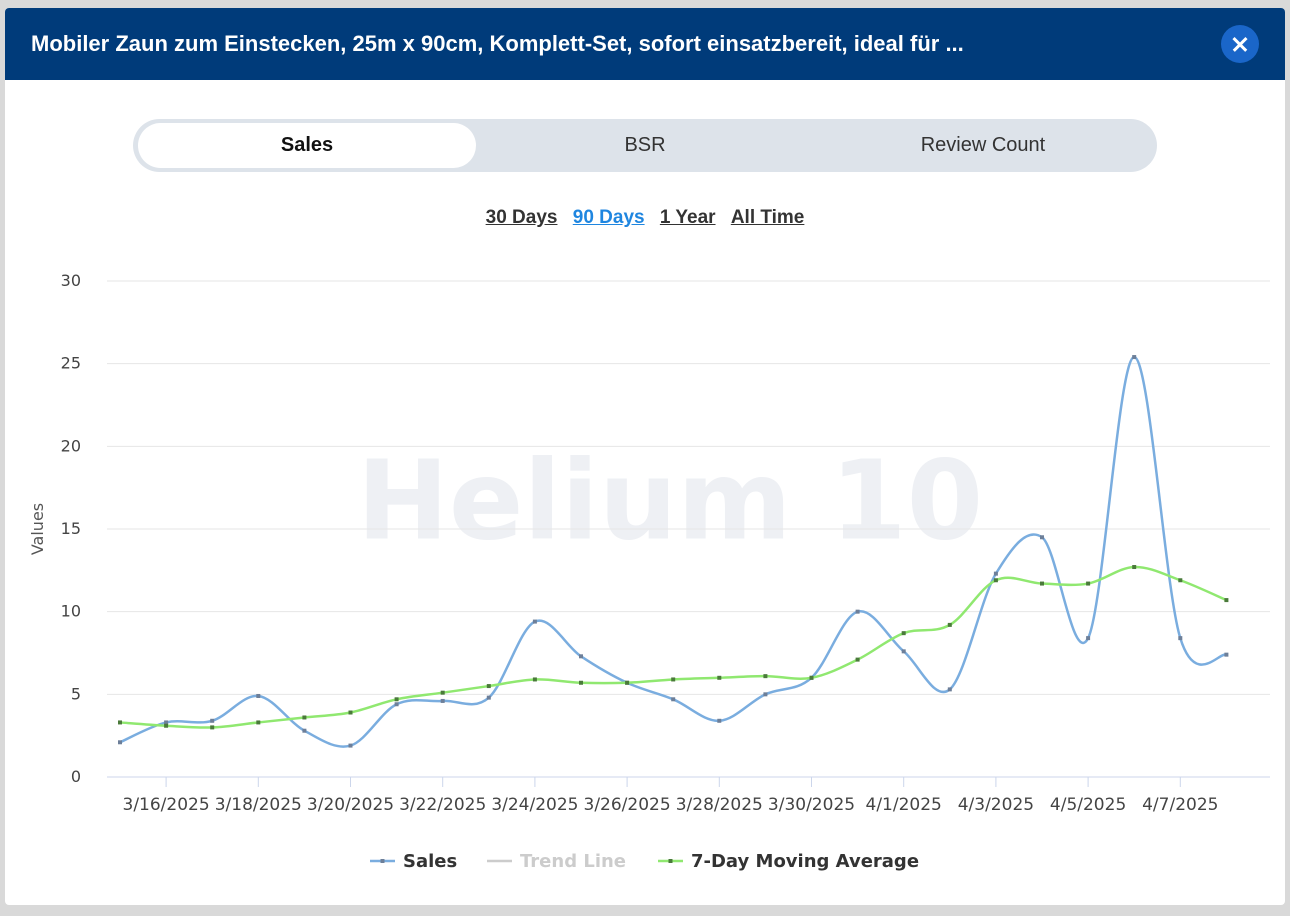 The height and width of the screenshot is (916, 1290). I want to click on tab: Review Count, so click(983, 145).